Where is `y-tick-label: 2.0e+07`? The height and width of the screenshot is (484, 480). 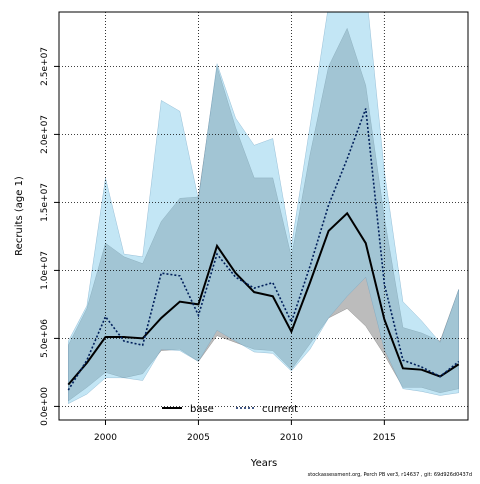
y-tick-label: 2.0e+07 is located at coordinates (45, 134).